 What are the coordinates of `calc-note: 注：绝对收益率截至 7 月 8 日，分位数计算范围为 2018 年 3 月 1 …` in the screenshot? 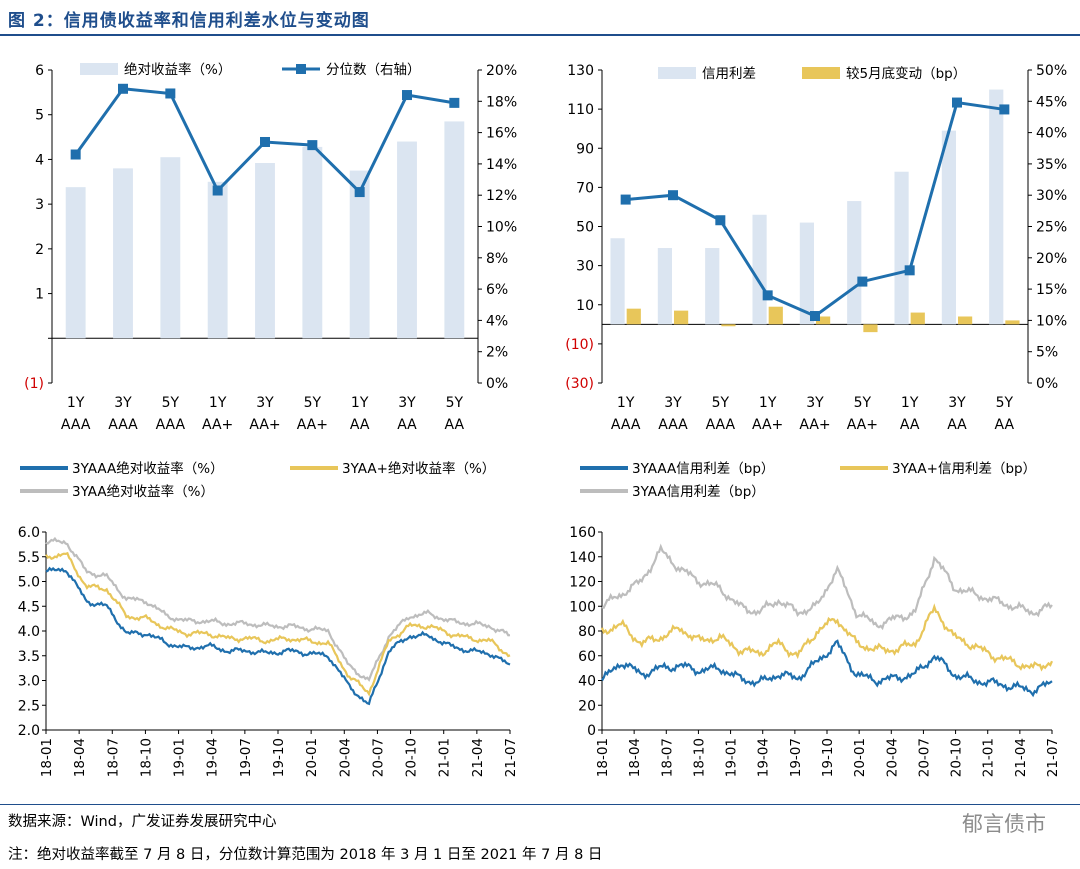 It's located at (305, 855).